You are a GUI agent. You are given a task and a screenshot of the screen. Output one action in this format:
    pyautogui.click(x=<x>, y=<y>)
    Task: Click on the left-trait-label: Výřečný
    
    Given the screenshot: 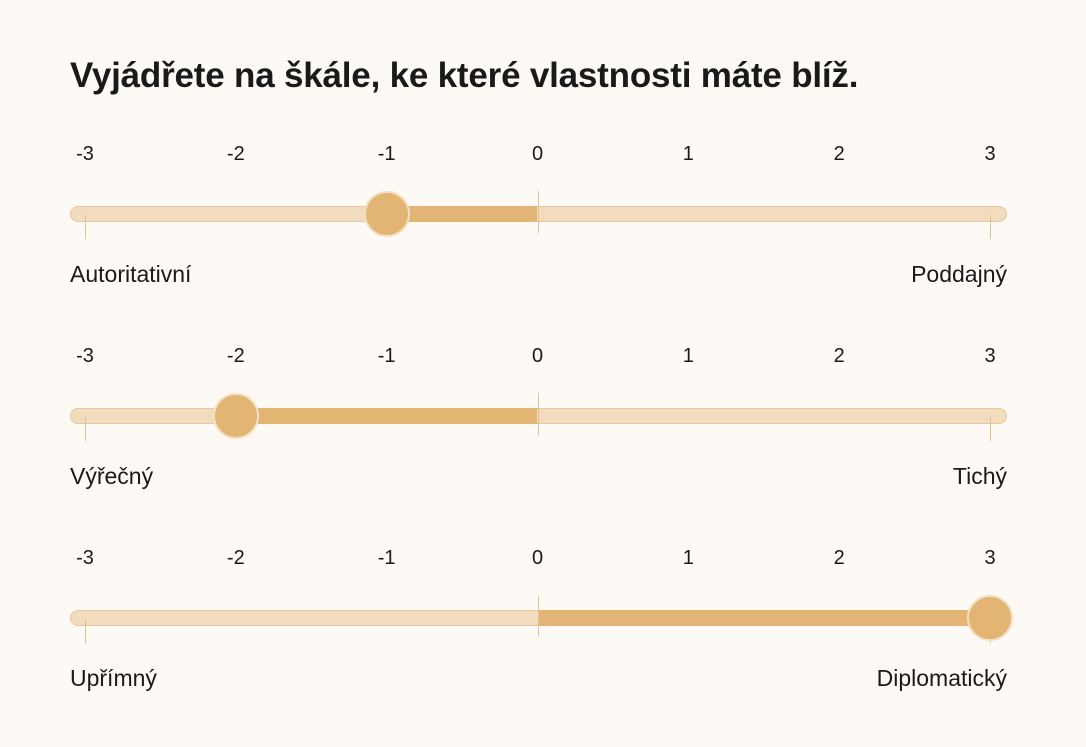 What is the action you would take?
    pyautogui.click(x=112, y=476)
    